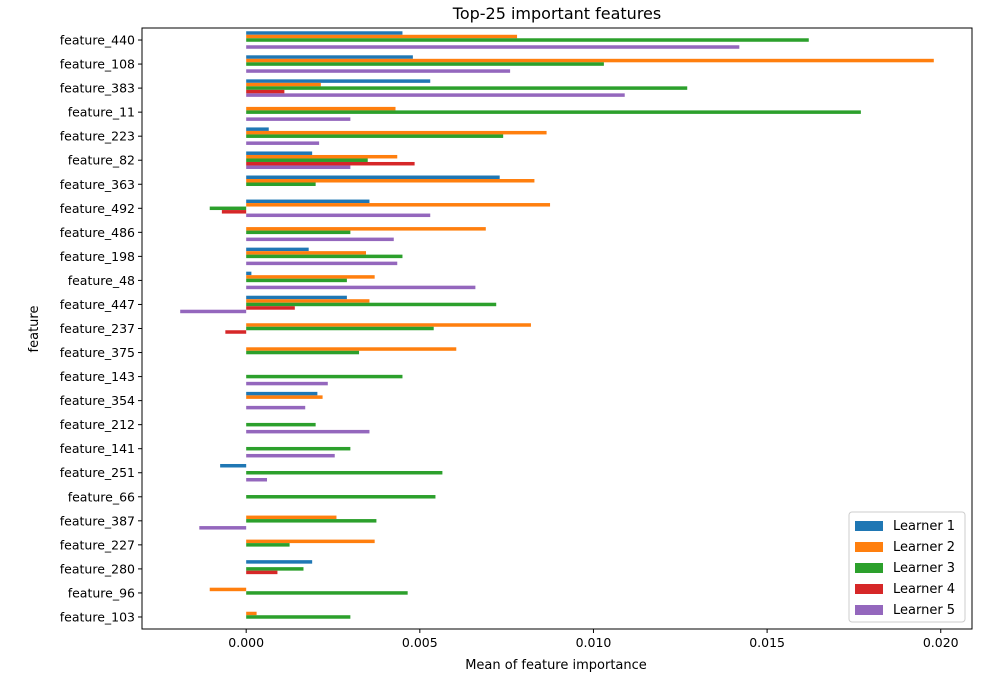  I want to click on y-tick-label: feature_11, so click(101, 112).